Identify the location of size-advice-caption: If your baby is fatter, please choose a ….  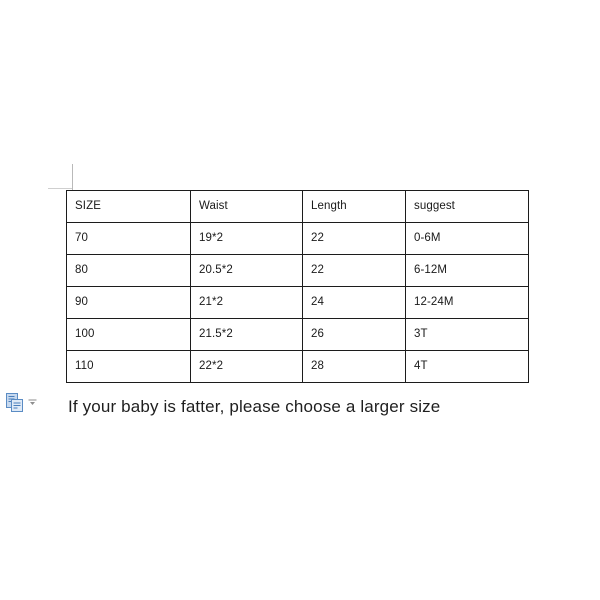
(254, 406).